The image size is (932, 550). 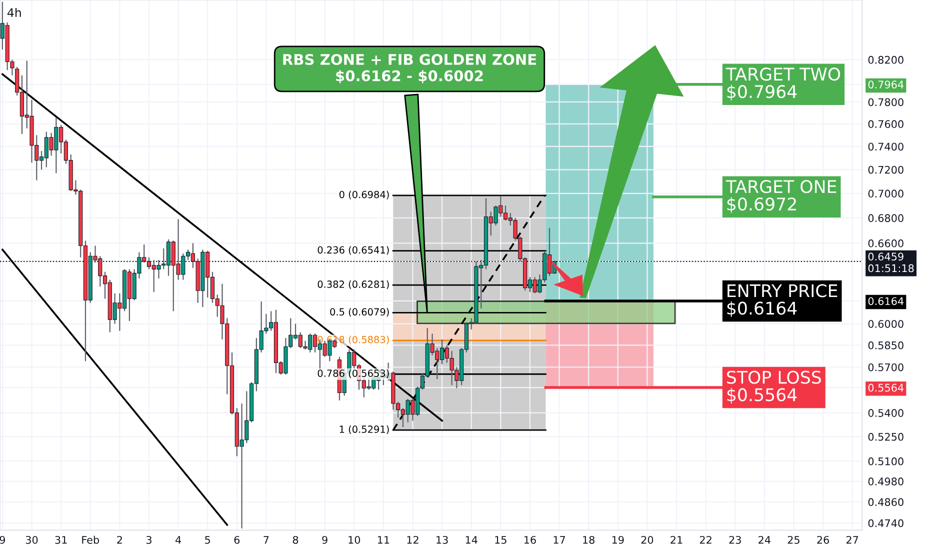 I want to click on ref-line-label: STOP LOSS $0.5564, so click(x=774, y=387).